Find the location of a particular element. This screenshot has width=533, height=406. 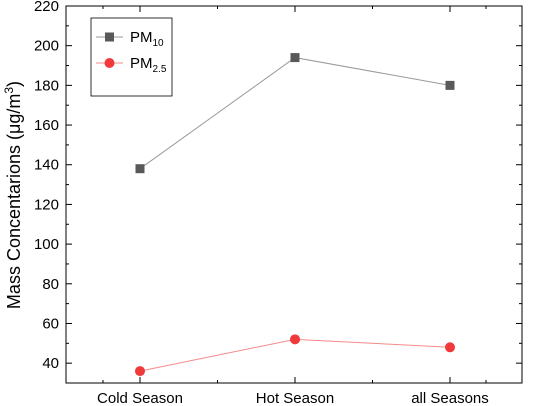

y-tick-label: 120 is located at coordinates (46, 204).